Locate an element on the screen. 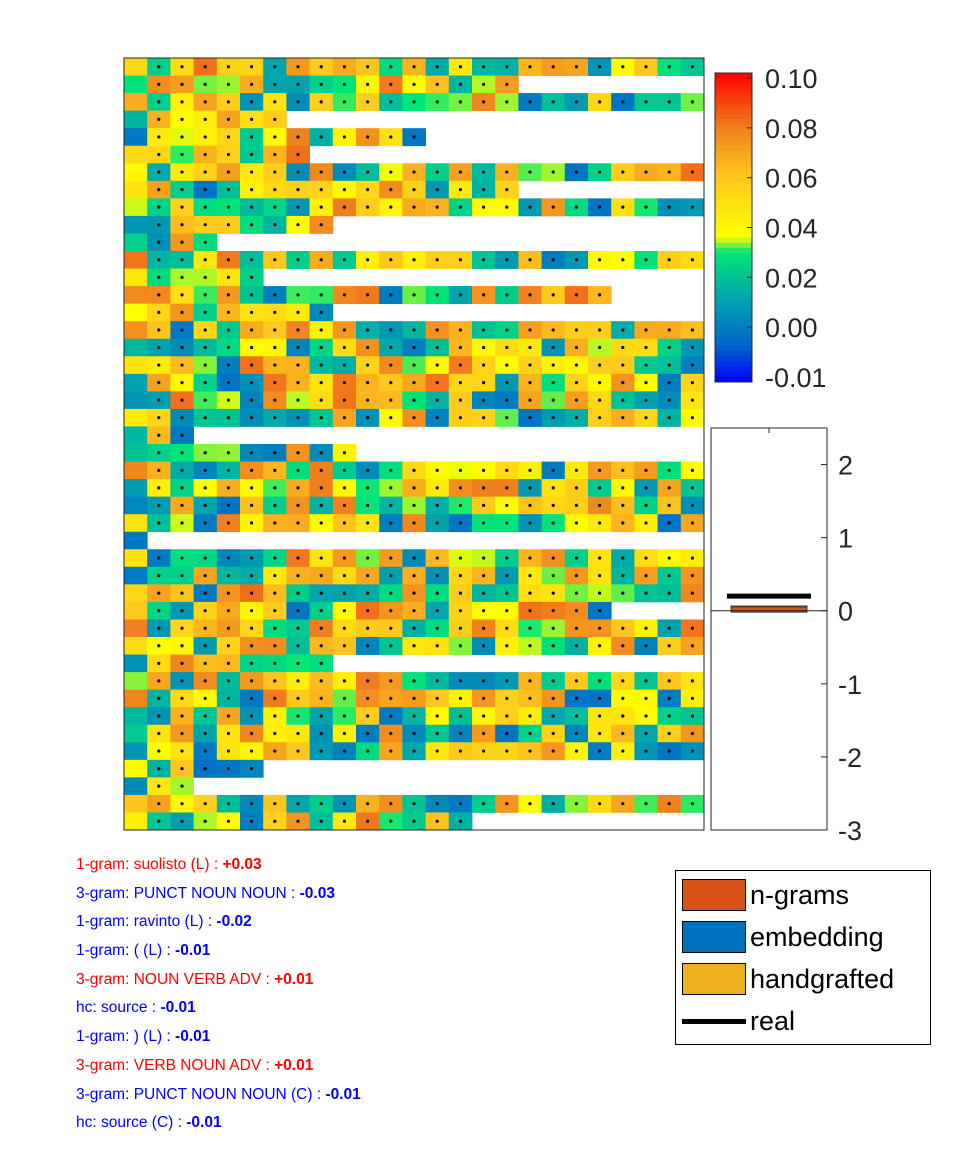 Image resolution: width=962 pixels, height=1156 pixels. colorbar-ticks: 0.10 0.08 0.06 0.04 0.02 0.00 -0.01 is located at coordinates (787, 228).